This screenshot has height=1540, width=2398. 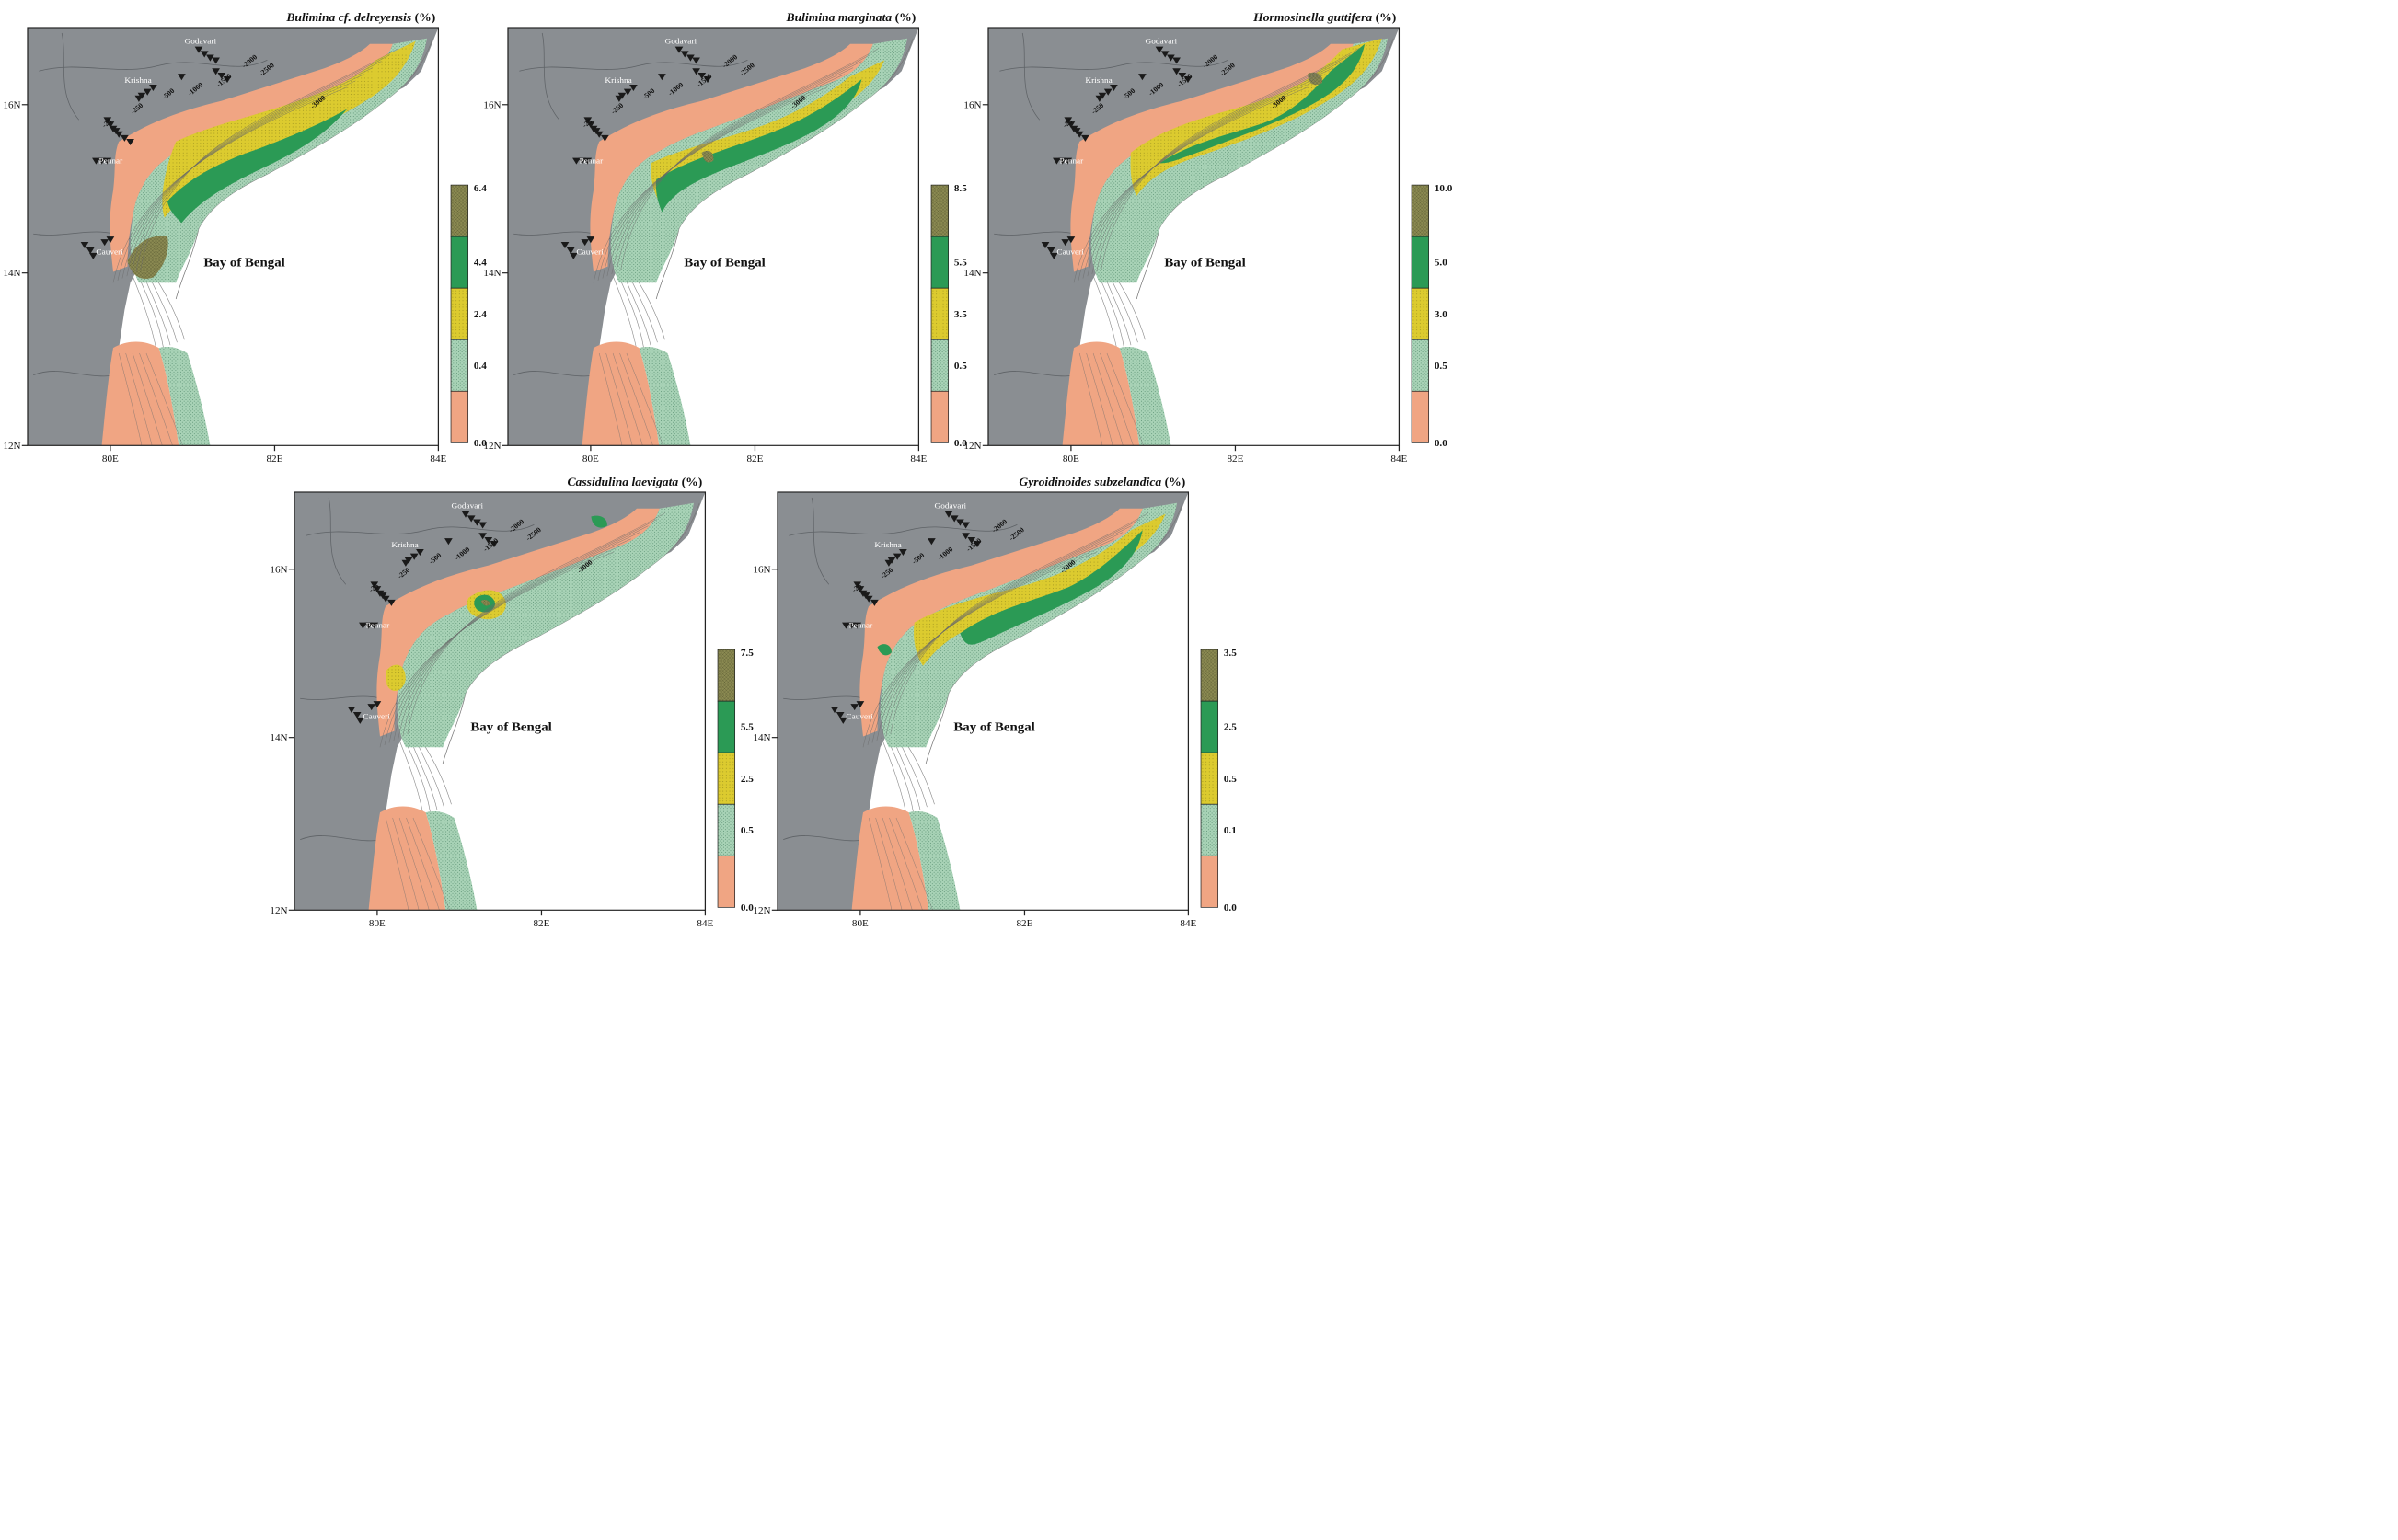 What do you see at coordinates (278, 570) in the screenshot?
I see `lat-tick-label: 16N` at bounding box center [278, 570].